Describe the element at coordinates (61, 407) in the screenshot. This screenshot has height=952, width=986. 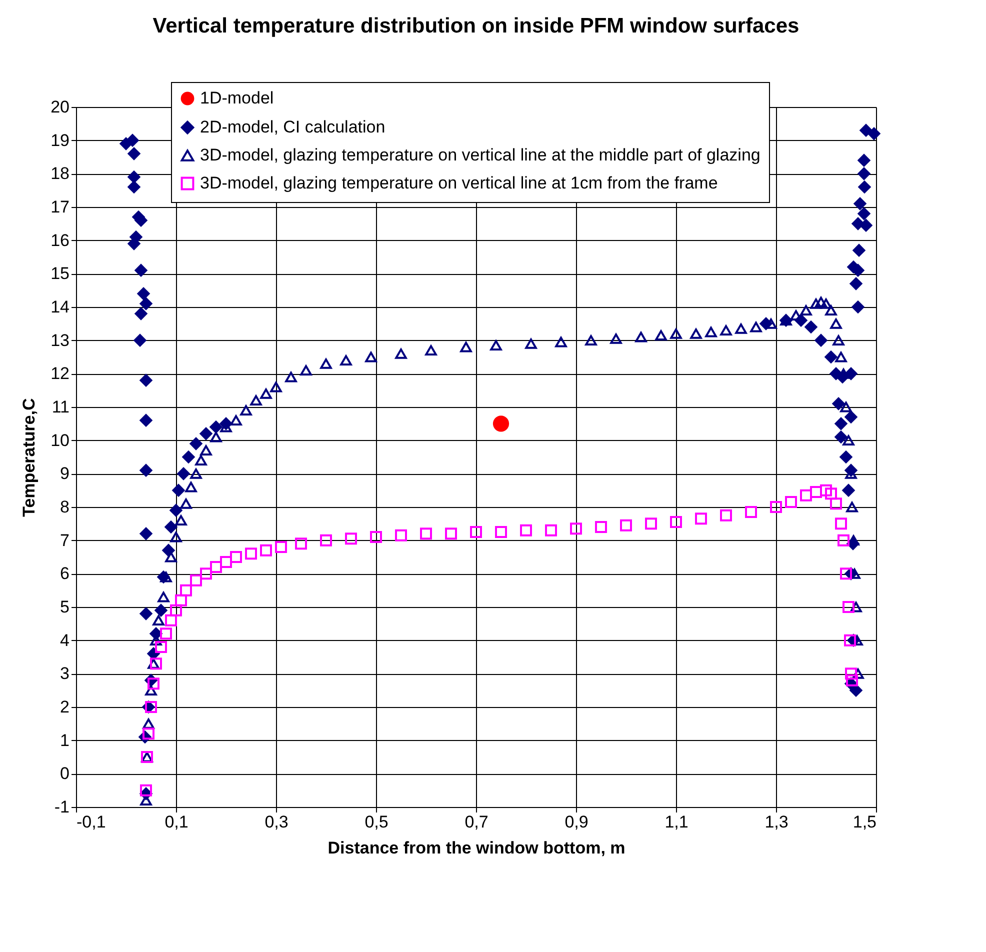
I see `y-tick-label: 11` at that location.